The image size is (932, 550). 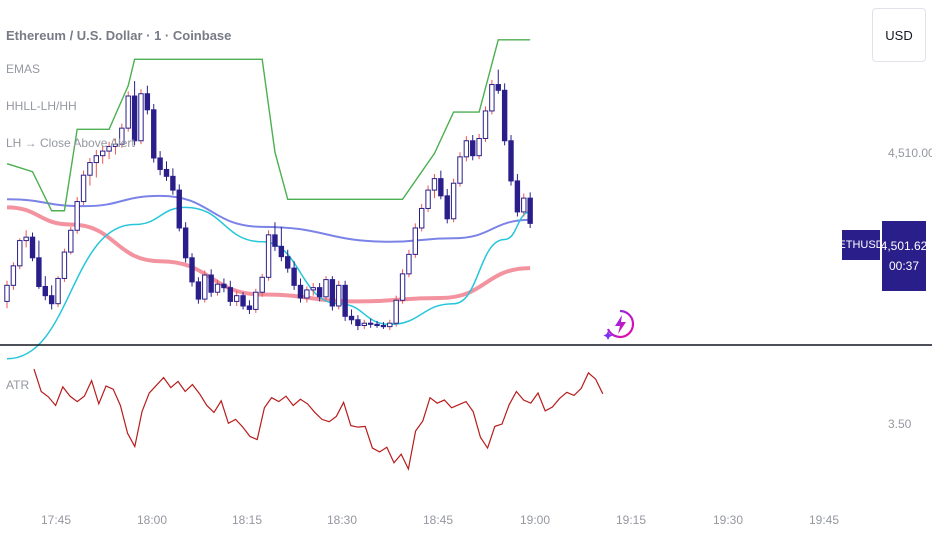 I want to click on indicator-label-hhll: HHLL-LH/HH, so click(x=41, y=106).